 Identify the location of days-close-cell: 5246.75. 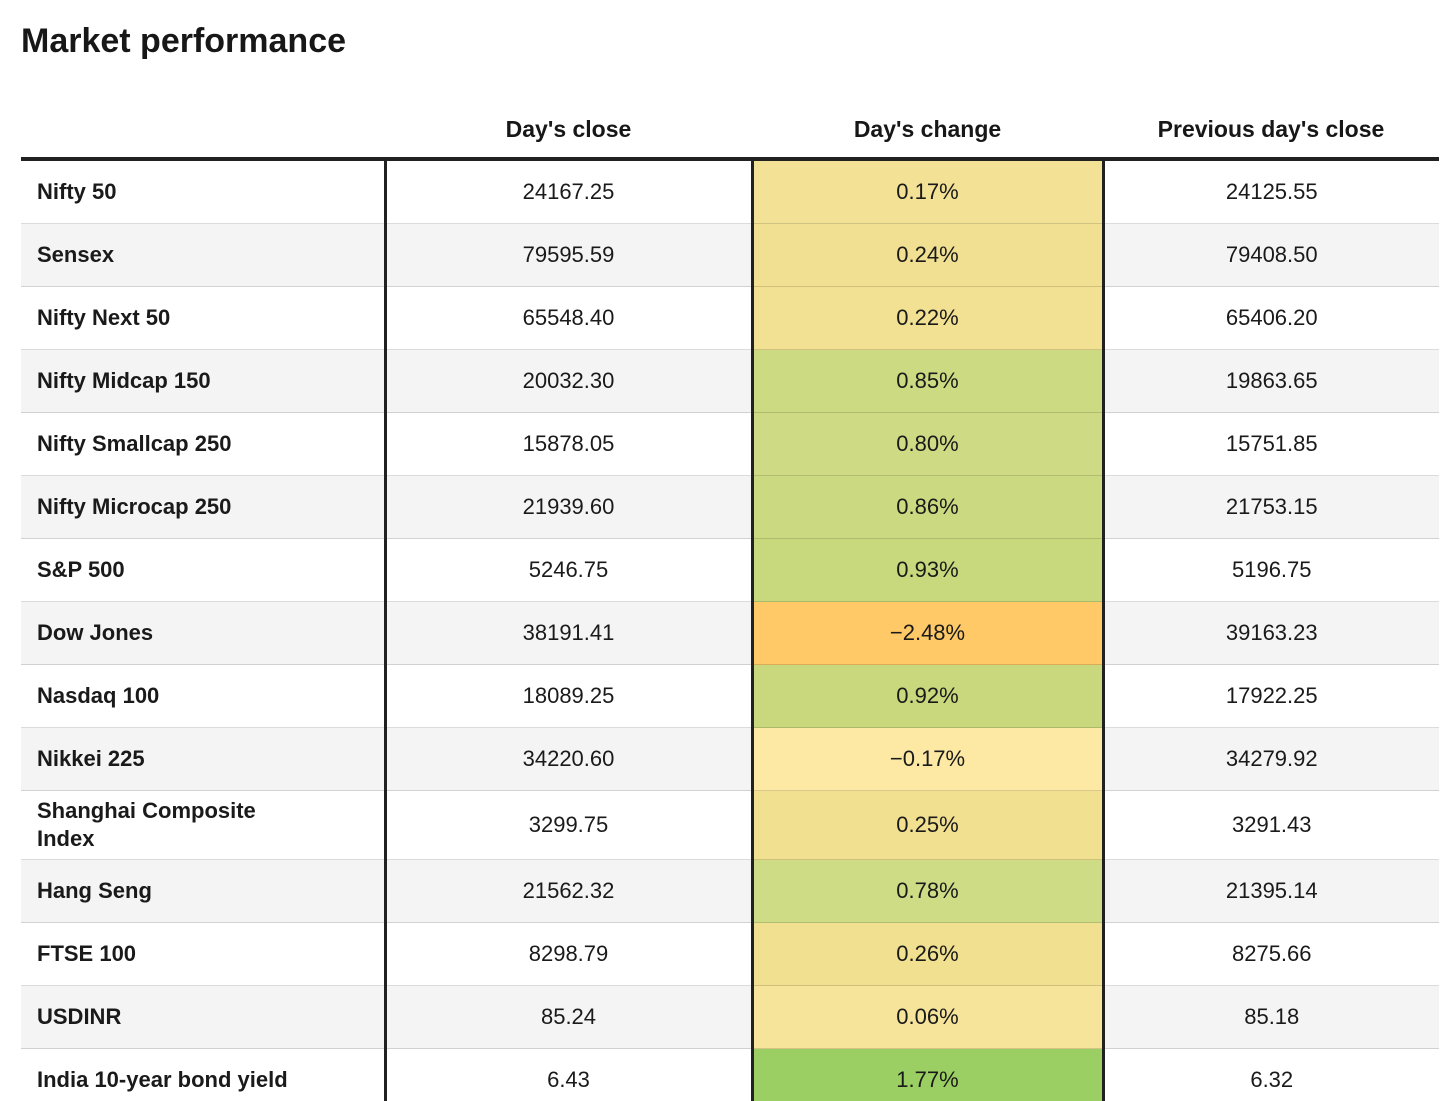
(568, 570).